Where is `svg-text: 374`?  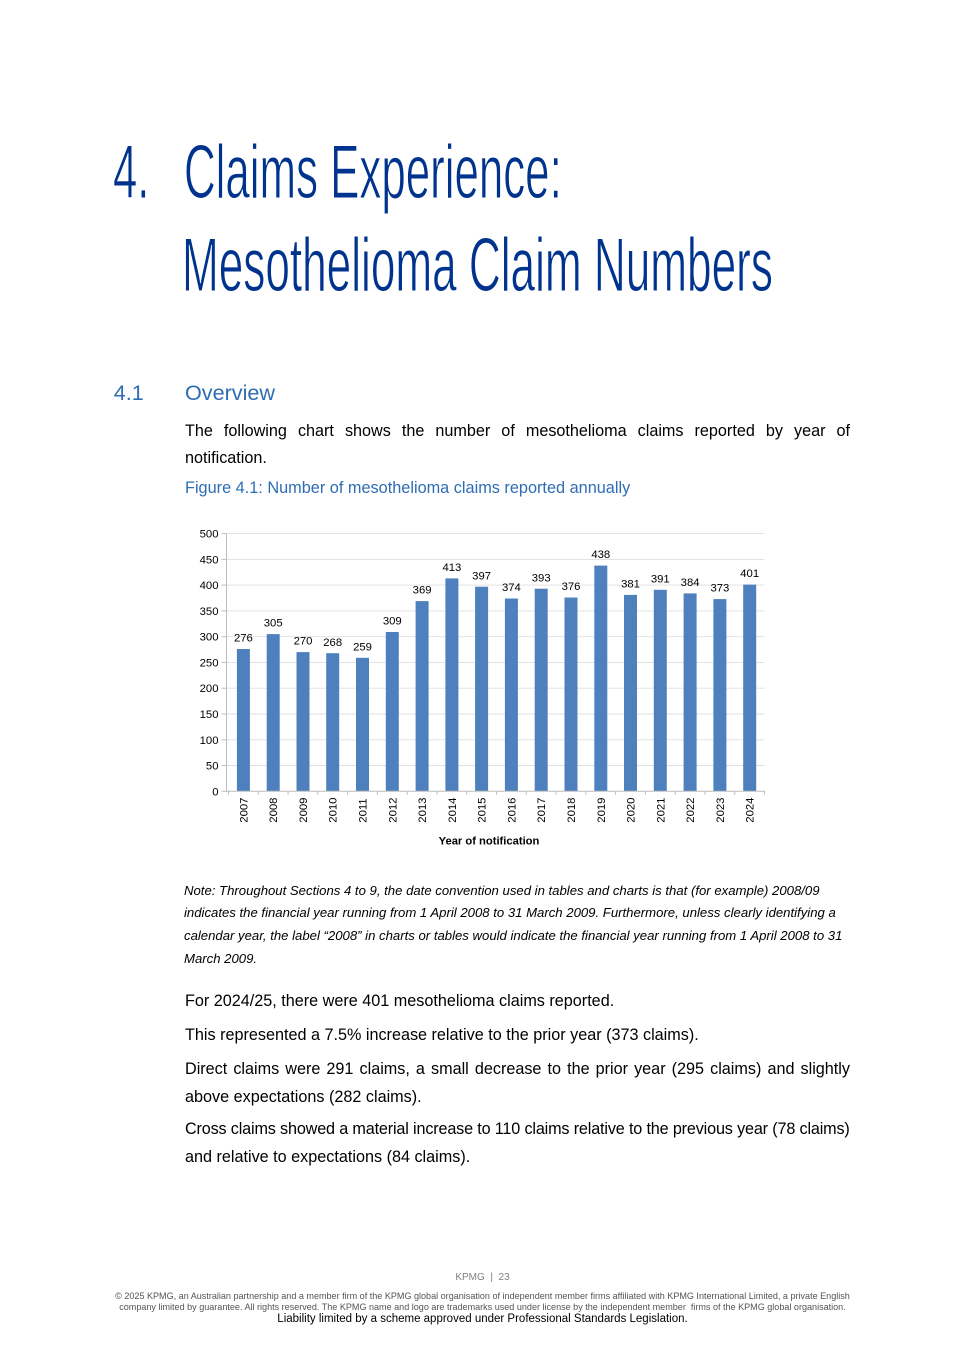
svg-text: 374 is located at coordinates (511, 588).